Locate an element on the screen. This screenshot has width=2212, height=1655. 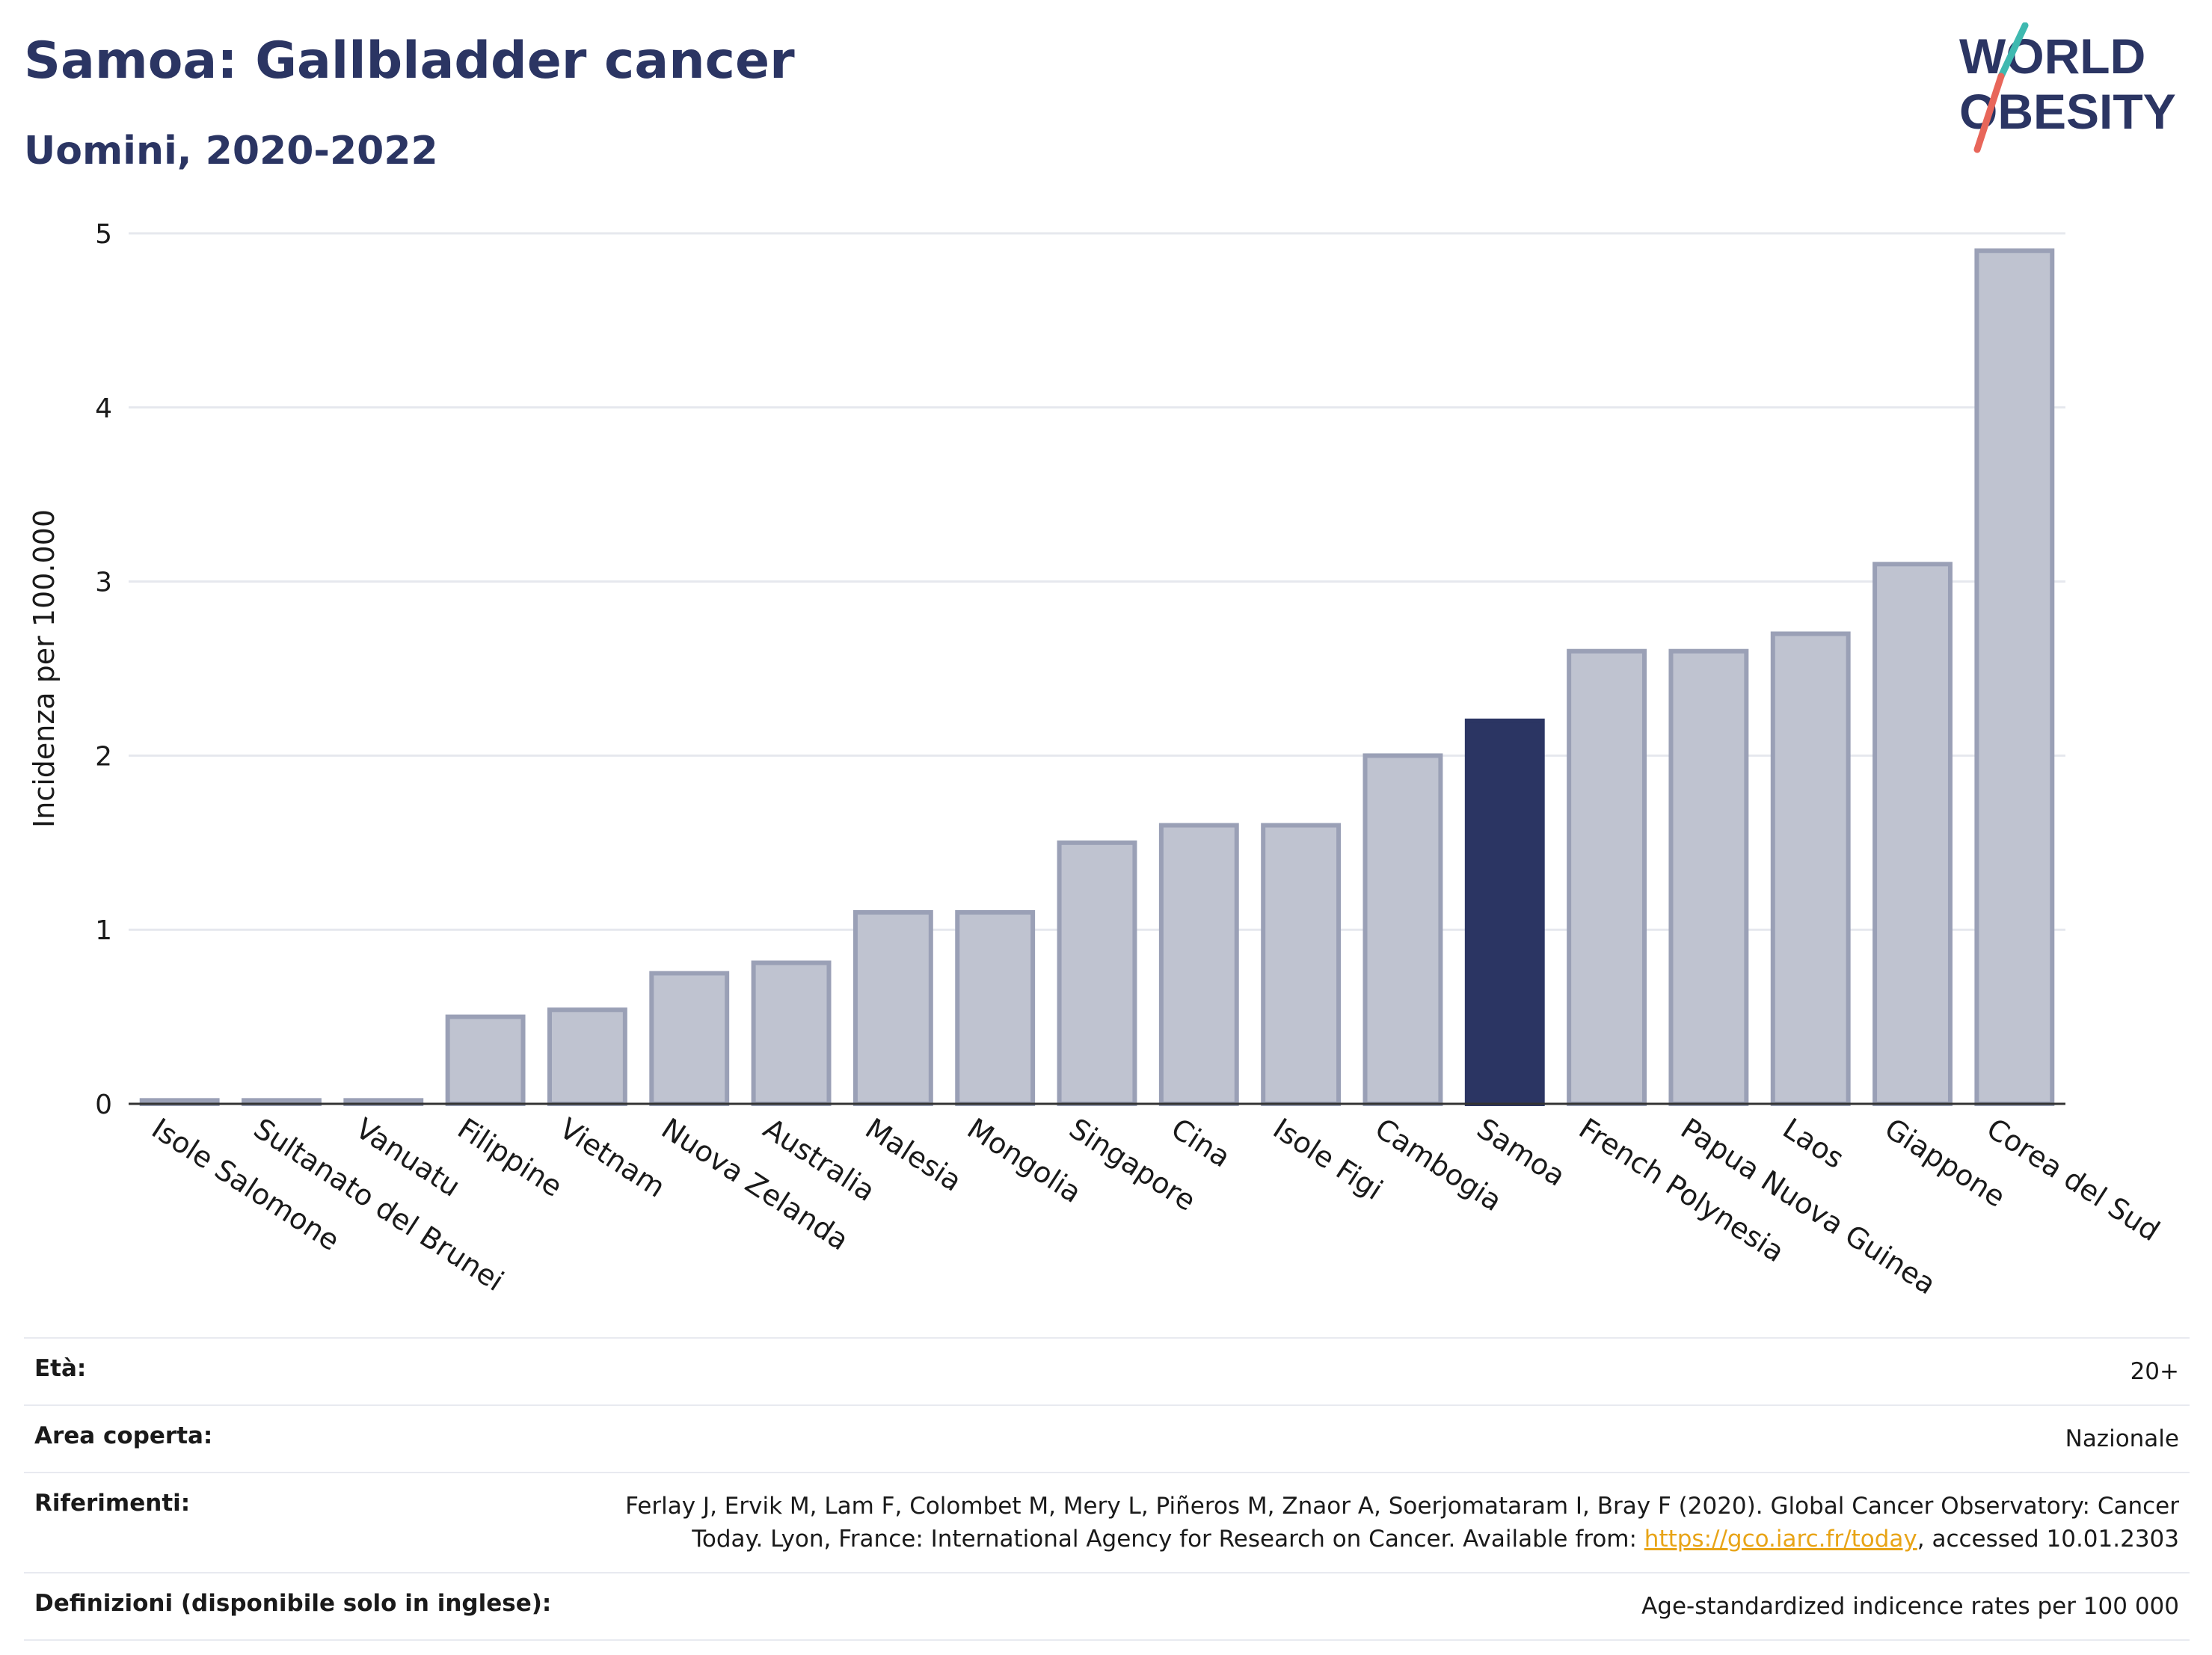
y-tick-label: 1 is located at coordinates (103, 930).